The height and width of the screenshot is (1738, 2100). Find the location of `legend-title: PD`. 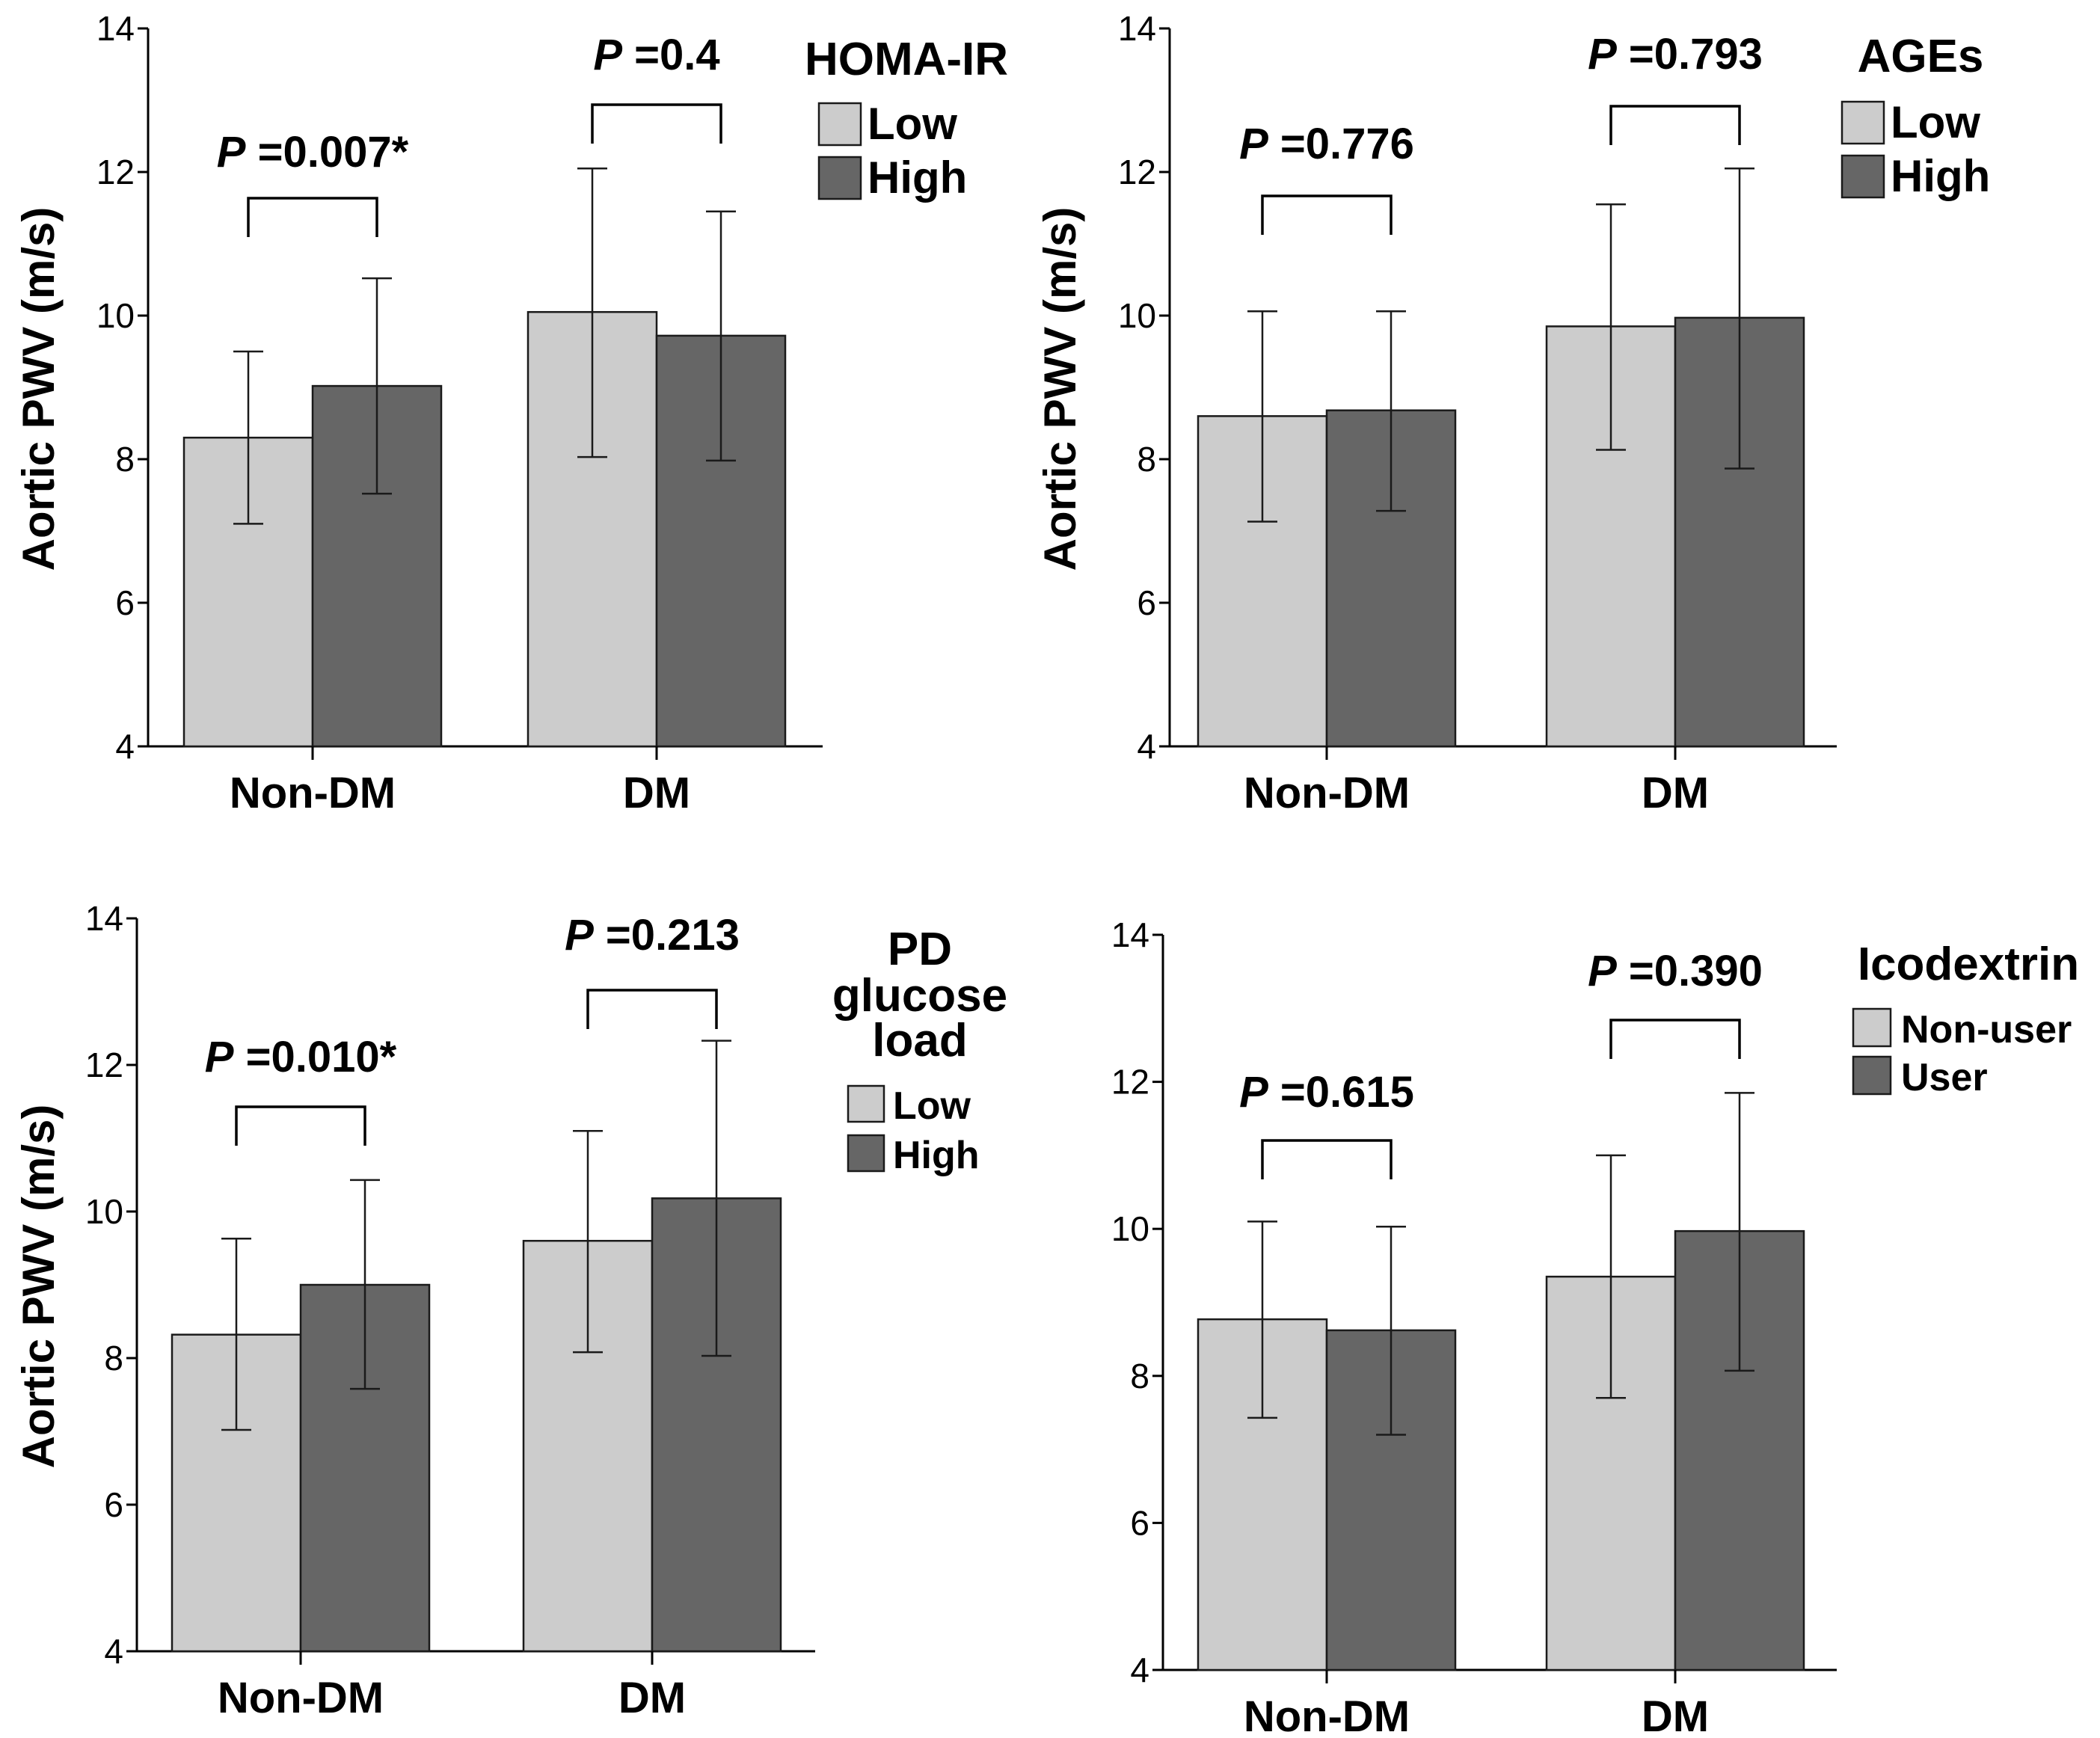

legend-title: PD is located at coordinates (920, 950).